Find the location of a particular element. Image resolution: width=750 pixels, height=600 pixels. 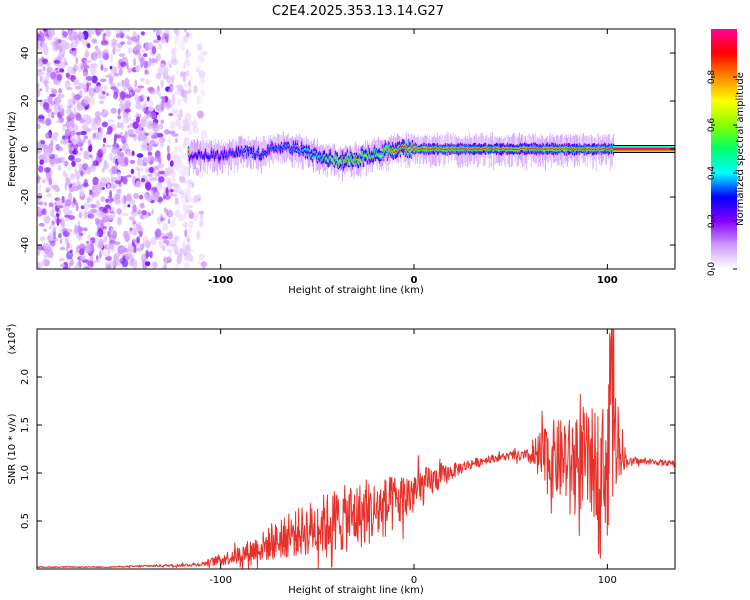

spectrogram-x-label: Height of straight line (km) is located at coordinates (356, 290).